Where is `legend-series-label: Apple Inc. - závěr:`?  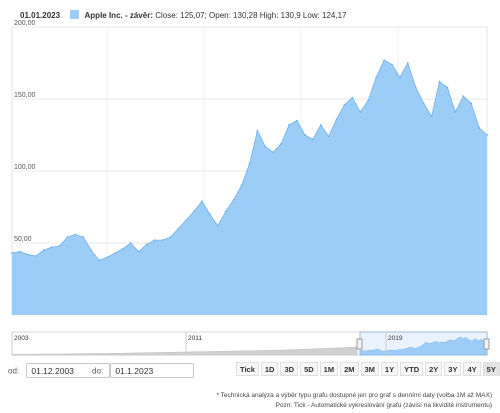 legend-series-label: Apple Inc. - závěr: is located at coordinates (118, 15).